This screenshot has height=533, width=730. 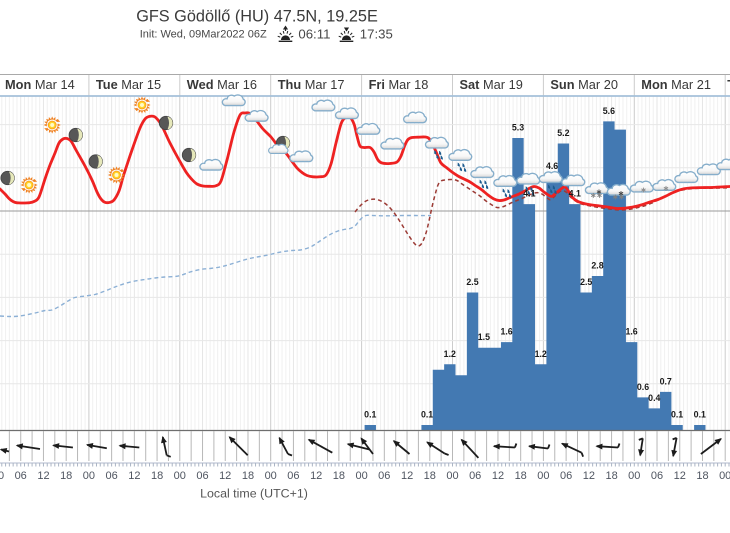 I want to click on svg-text: Thu Mar 17, so click(x=311, y=84).